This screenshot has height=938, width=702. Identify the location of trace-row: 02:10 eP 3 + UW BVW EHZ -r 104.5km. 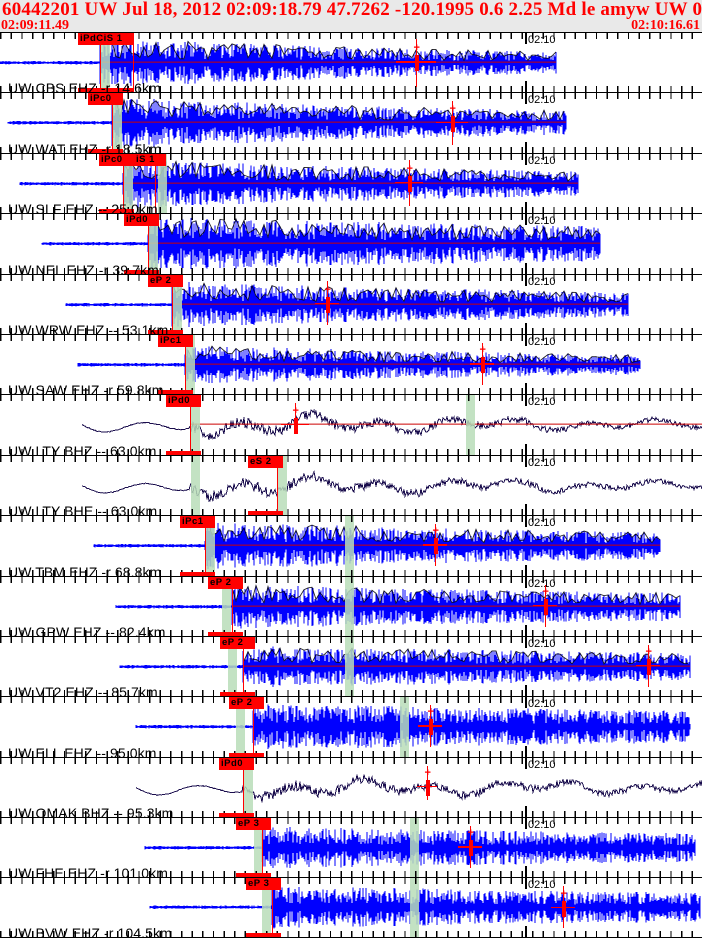
(351, 907).